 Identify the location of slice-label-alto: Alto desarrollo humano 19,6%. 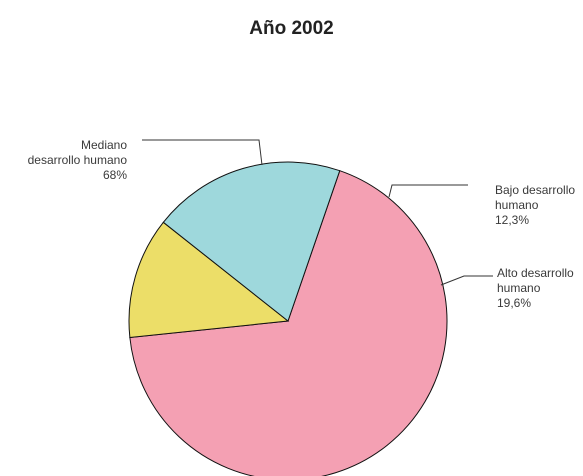
(535, 288).